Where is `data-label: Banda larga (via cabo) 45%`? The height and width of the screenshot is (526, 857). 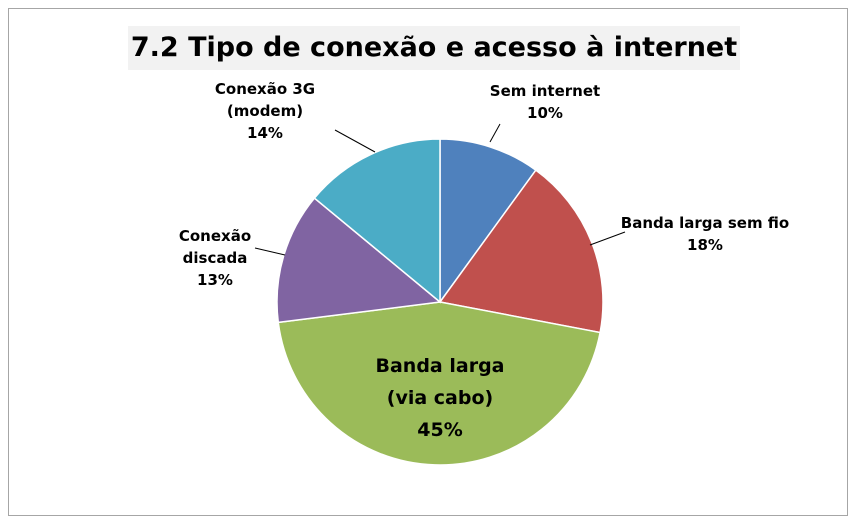
data-label: Banda larga (via cabo) 45% is located at coordinates (440, 398).